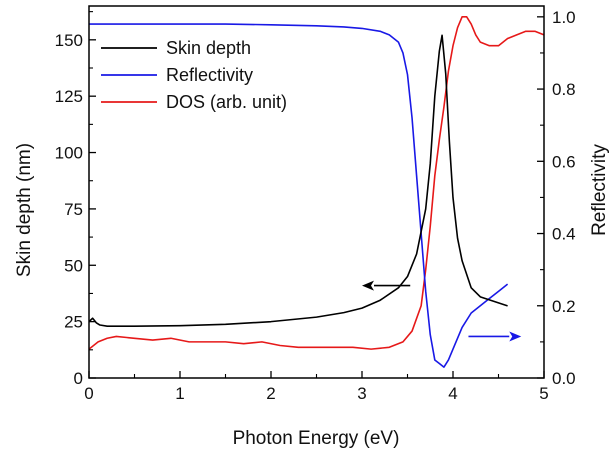 The image size is (612, 451). I want to click on y-left-tick-label: 100, so click(69, 153).